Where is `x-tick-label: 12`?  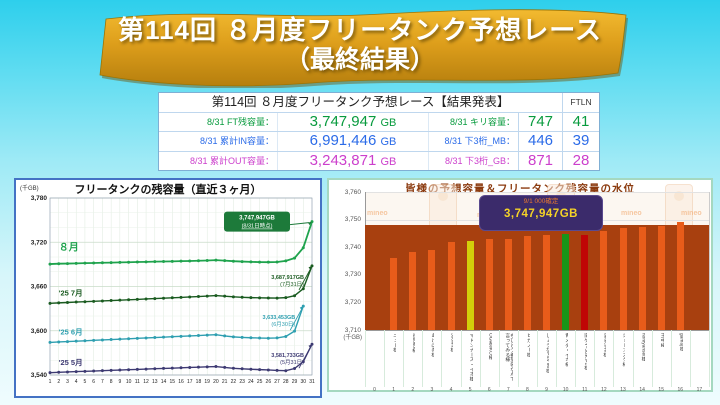 x-tick-label: 12 is located at coordinates (146, 382).